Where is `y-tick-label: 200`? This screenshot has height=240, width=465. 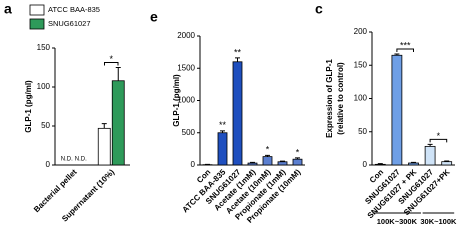 y-tick-label: 200 is located at coordinates (361, 31).